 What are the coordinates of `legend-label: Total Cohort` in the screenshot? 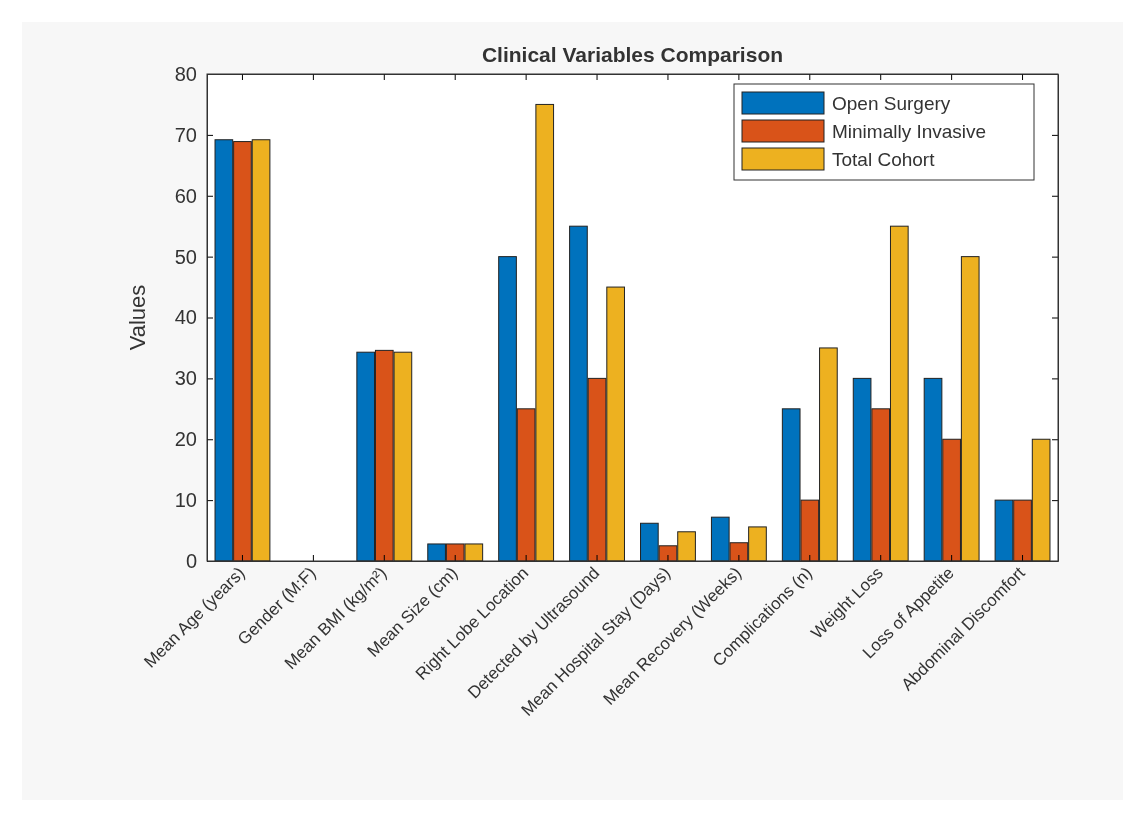 It's located at (884, 159).